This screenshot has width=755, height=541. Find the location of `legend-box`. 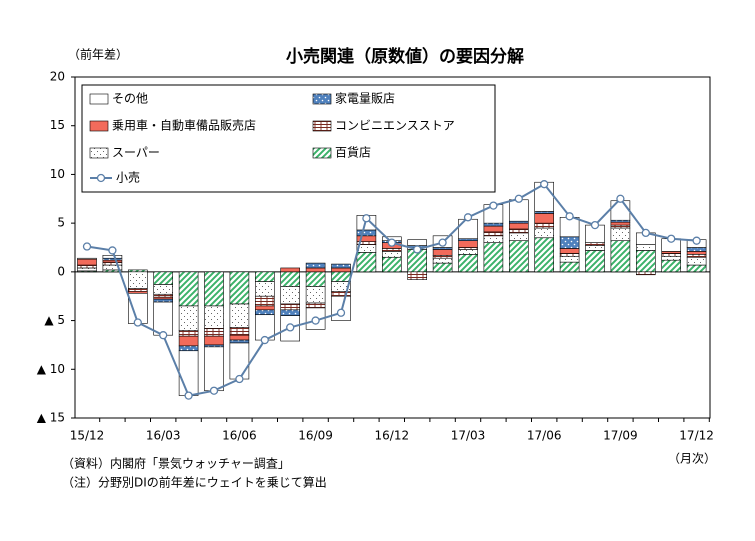

legend-box is located at coordinates (288, 138).